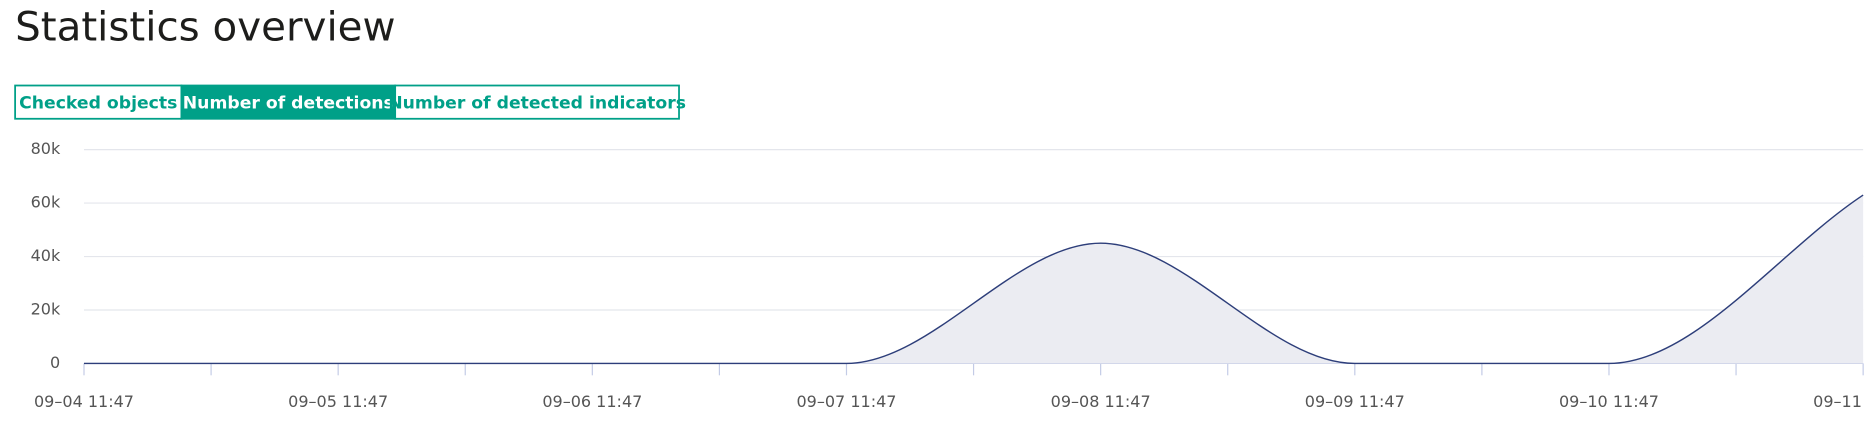  I want to click on tab: Number of detected indicators, so click(537, 102).